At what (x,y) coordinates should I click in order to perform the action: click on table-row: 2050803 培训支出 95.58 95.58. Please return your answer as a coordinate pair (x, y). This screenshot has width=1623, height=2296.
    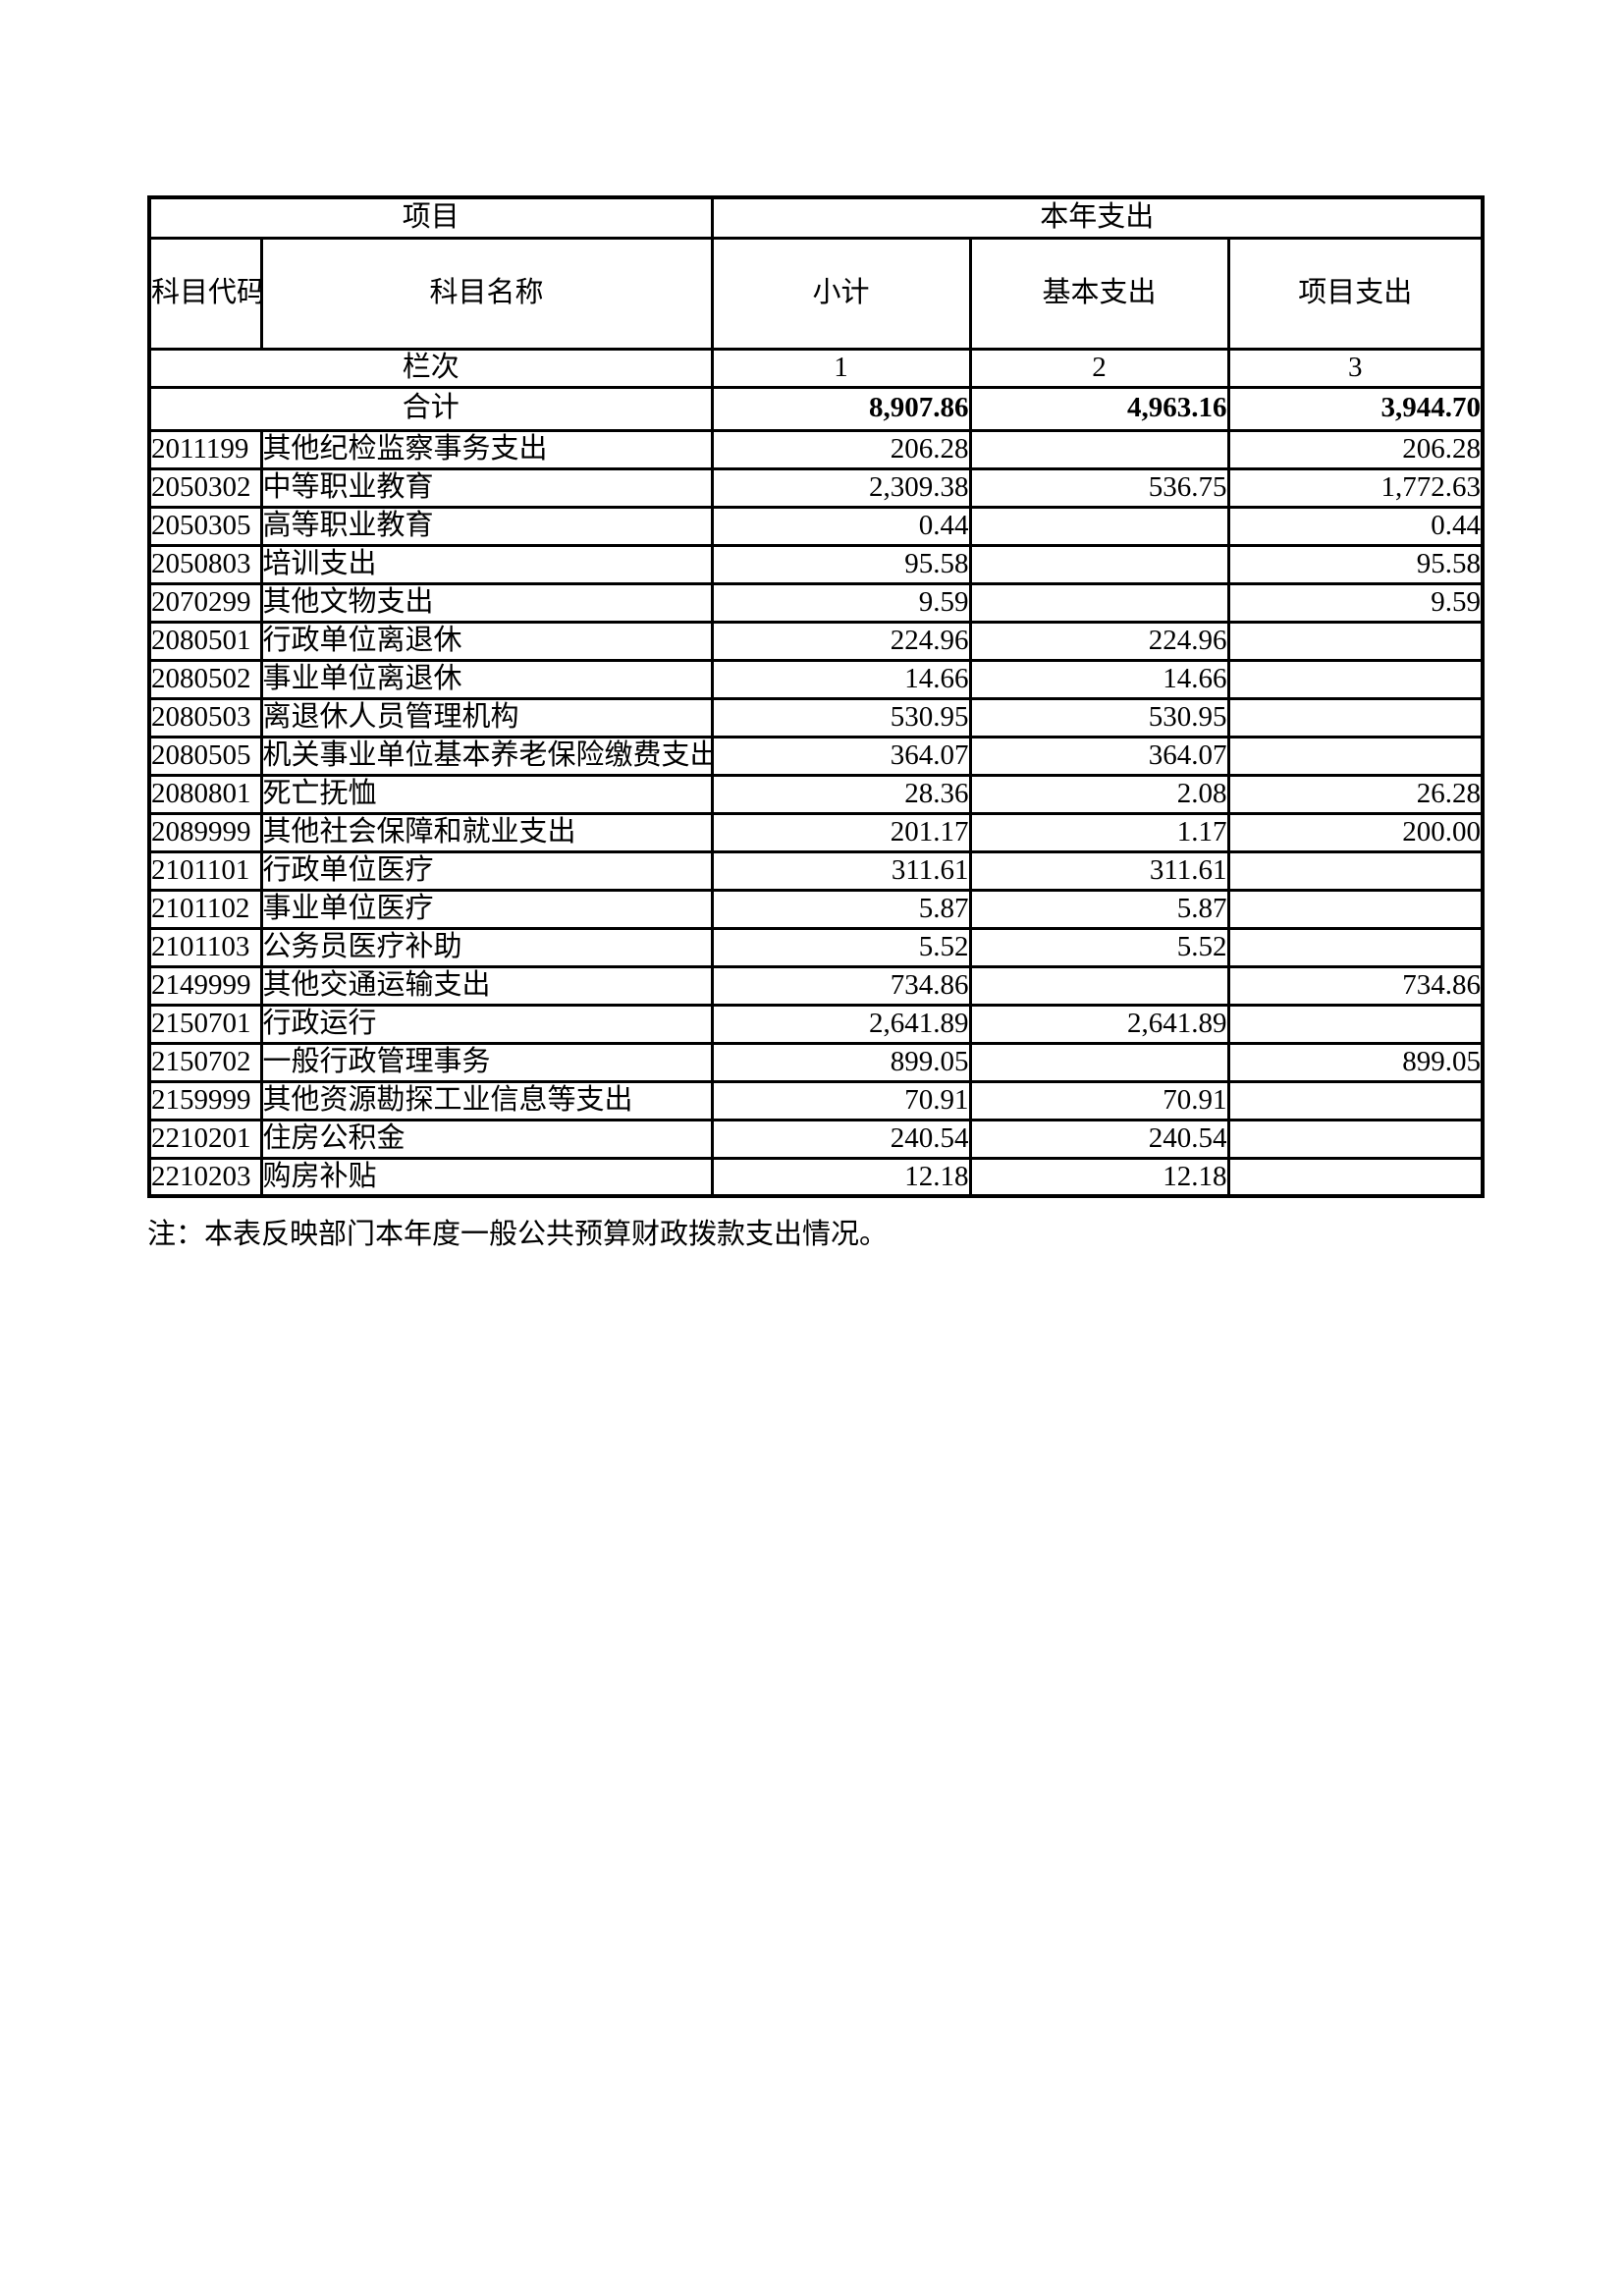
    Looking at the image, I should click on (816, 564).